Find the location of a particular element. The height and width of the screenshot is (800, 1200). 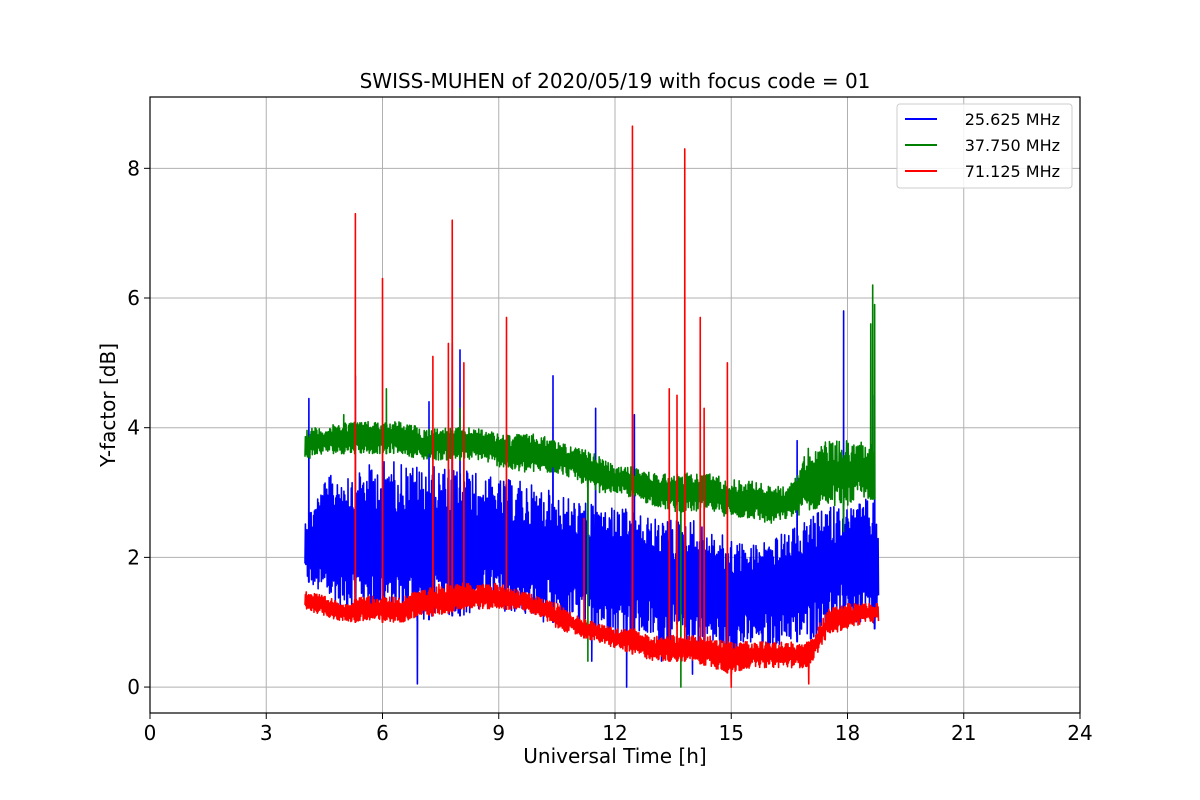

x-tick-label: 21 is located at coordinates (963, 733).